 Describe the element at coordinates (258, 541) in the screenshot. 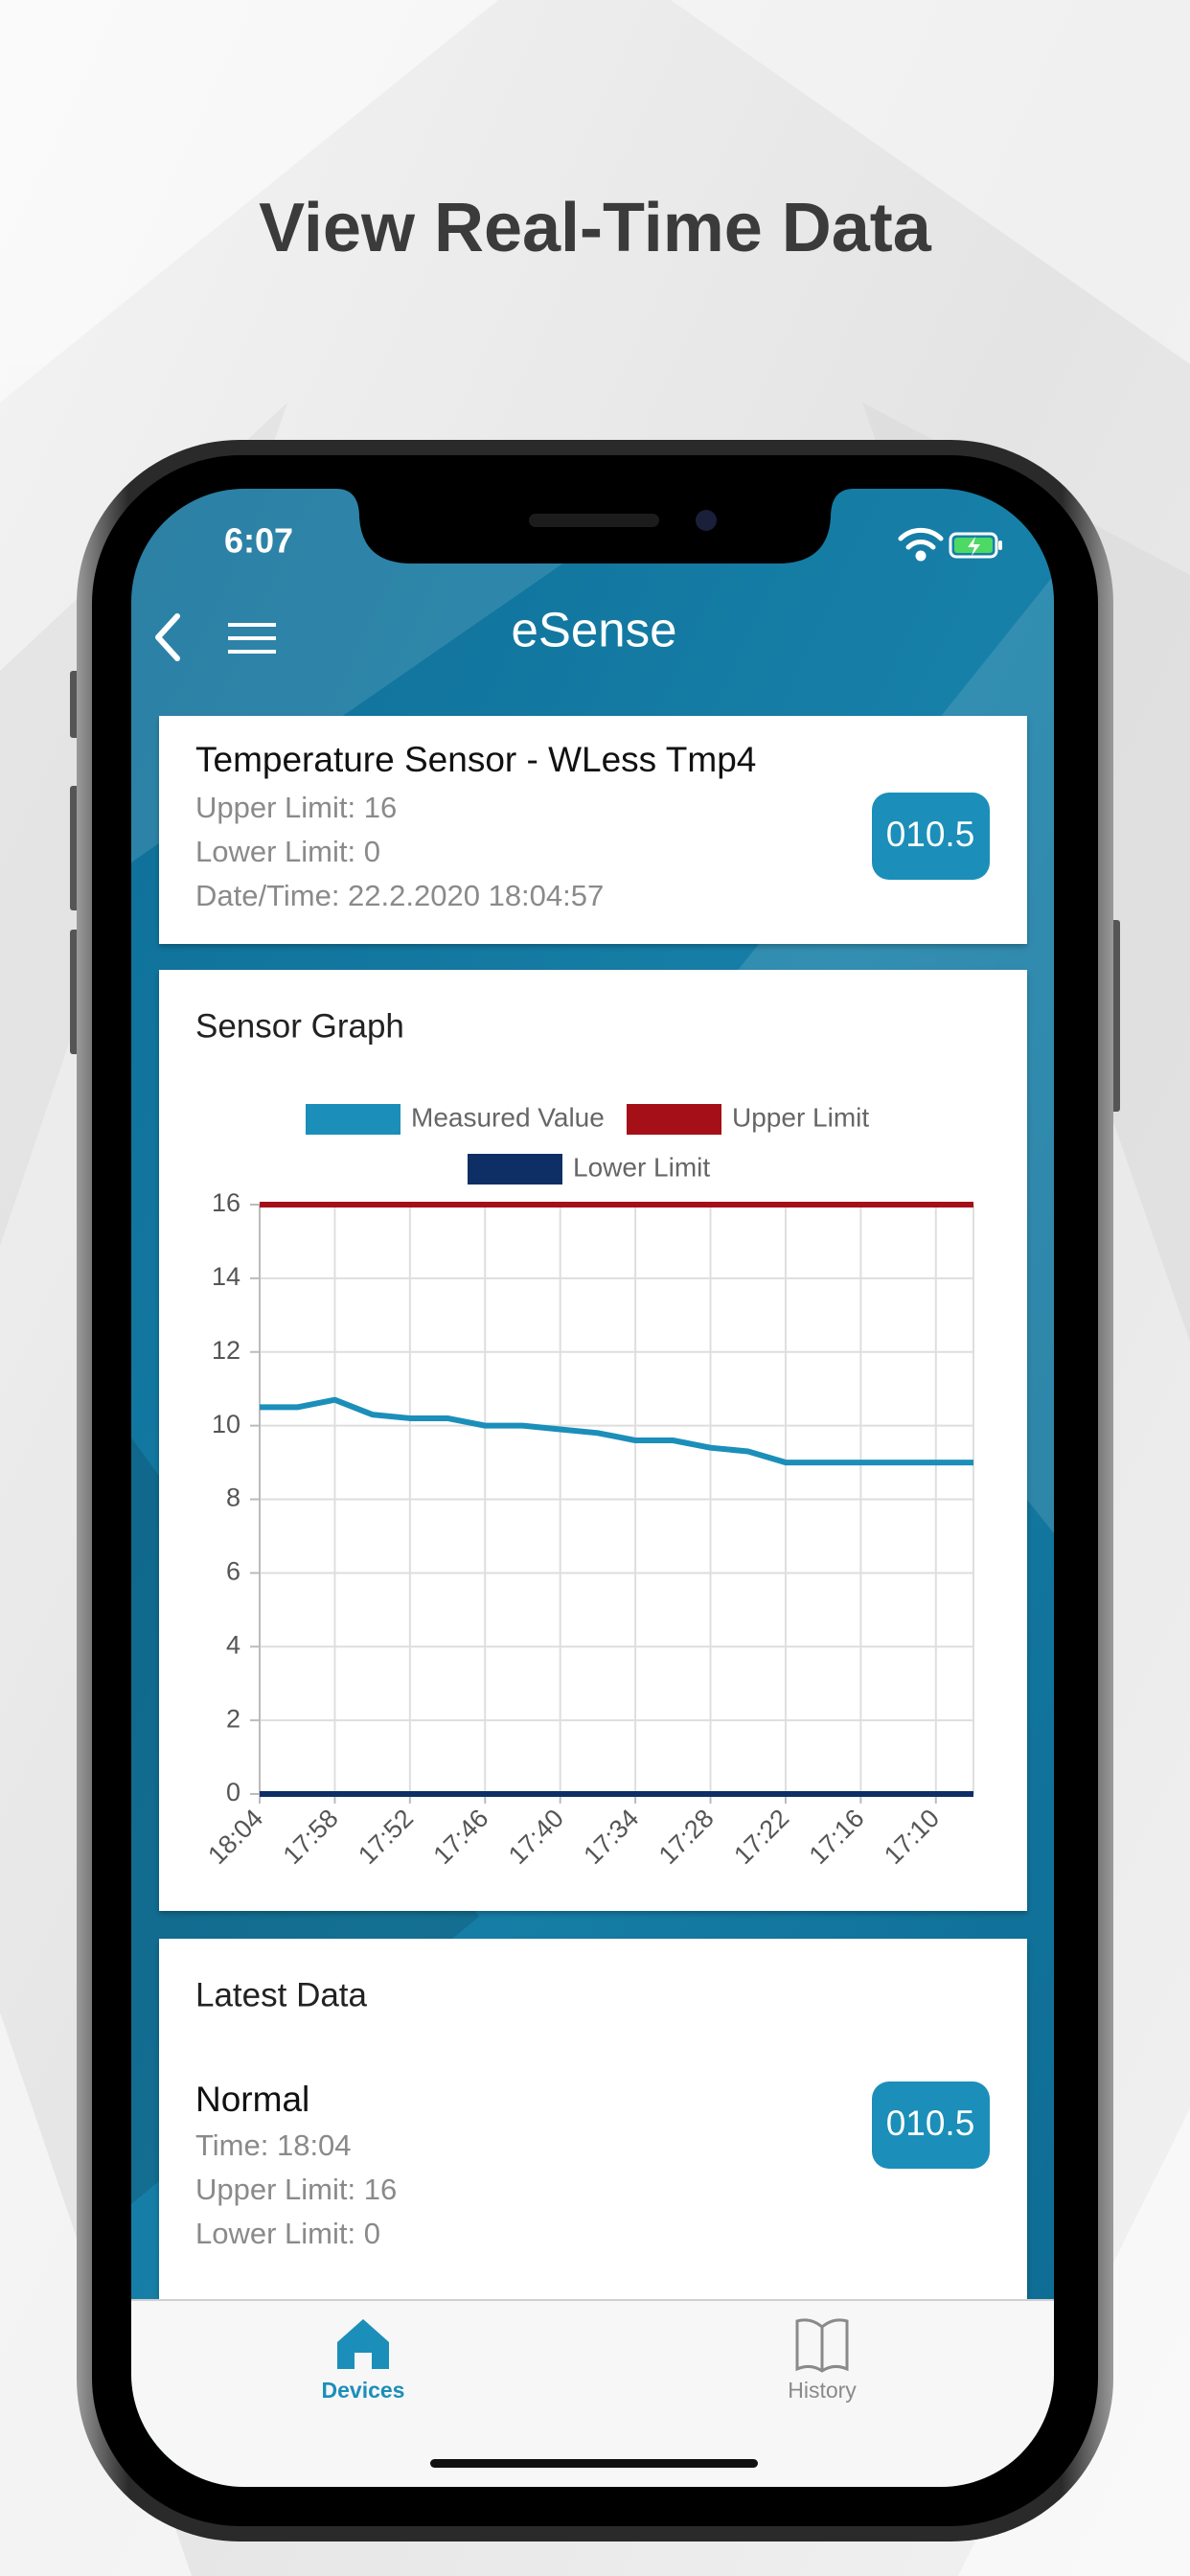

I see `status-time: 6:07` at that location.